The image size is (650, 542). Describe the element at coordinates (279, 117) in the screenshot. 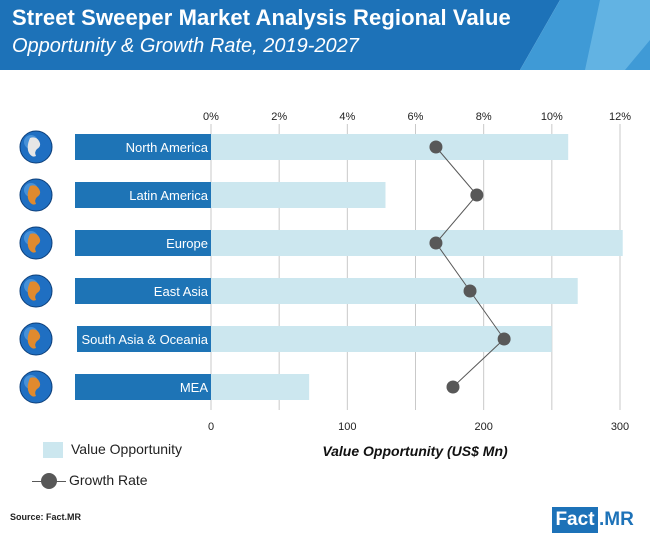

I see `top-tick-label: 2%` at that location.